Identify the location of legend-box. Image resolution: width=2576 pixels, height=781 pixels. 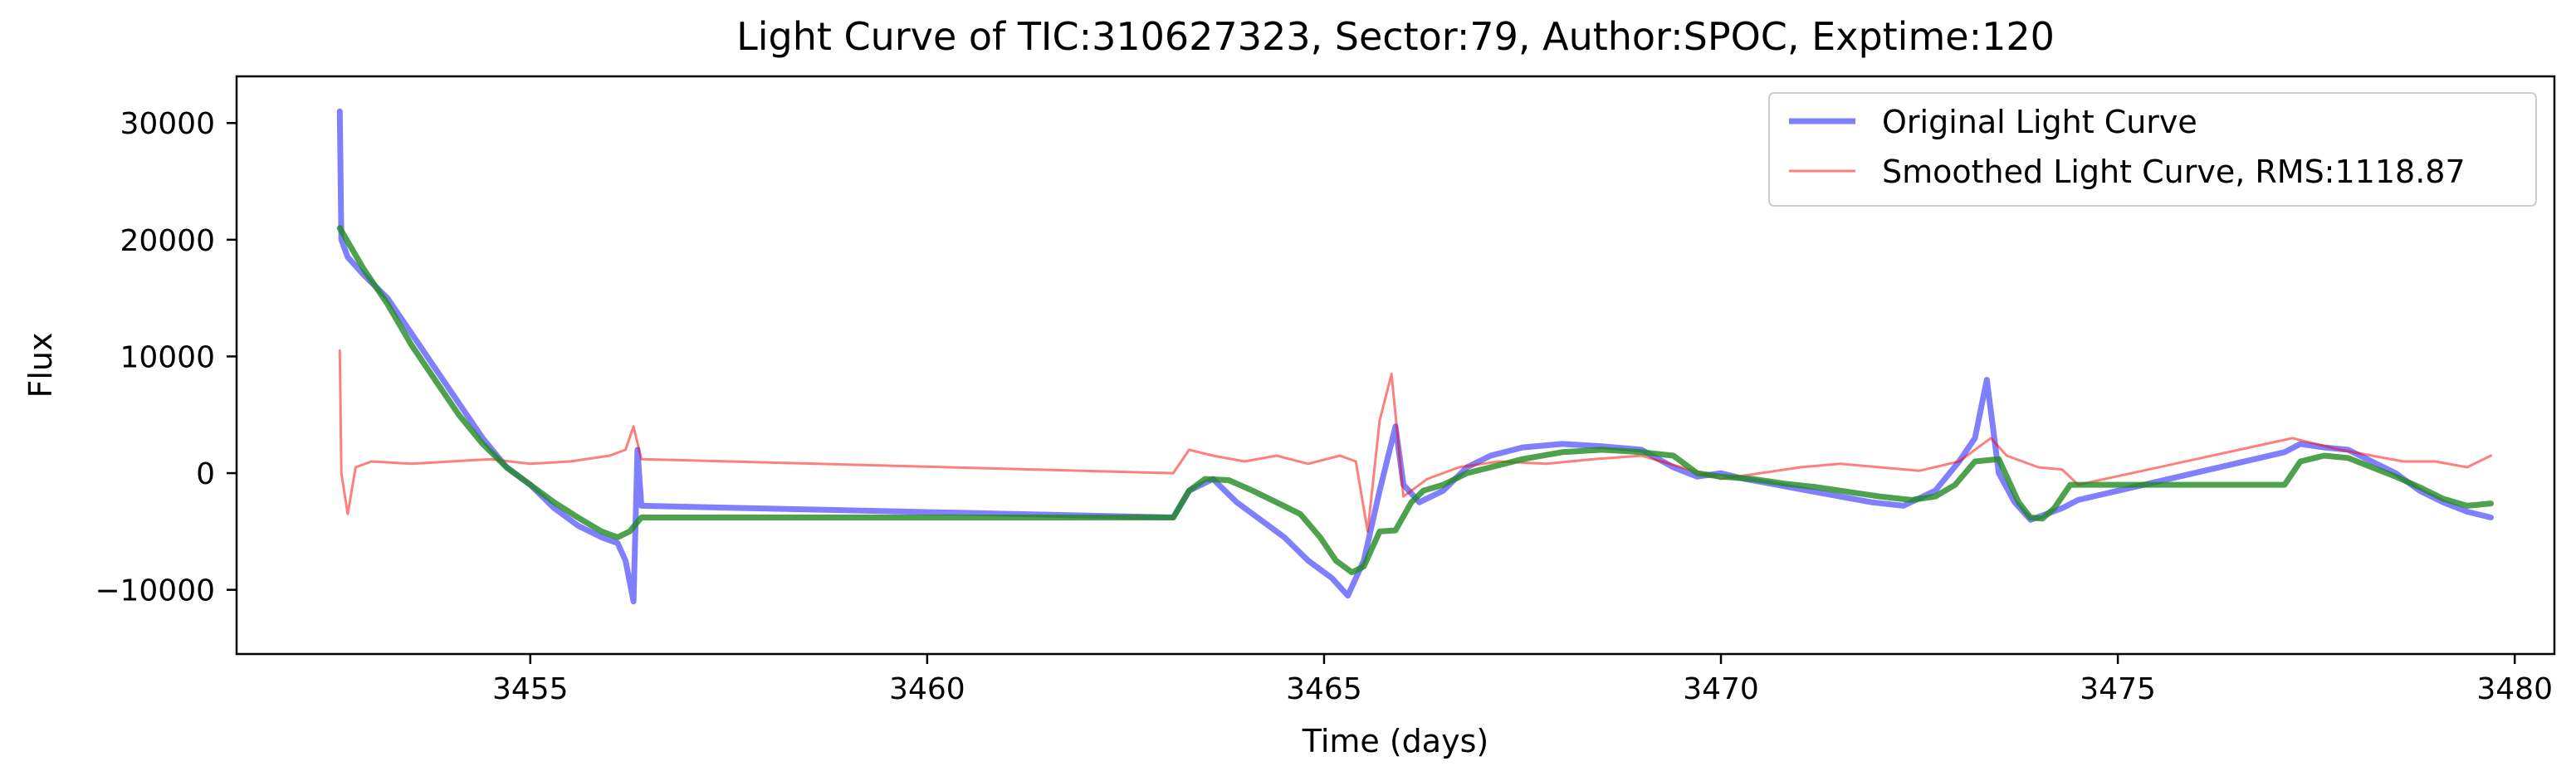
(2152, 149).